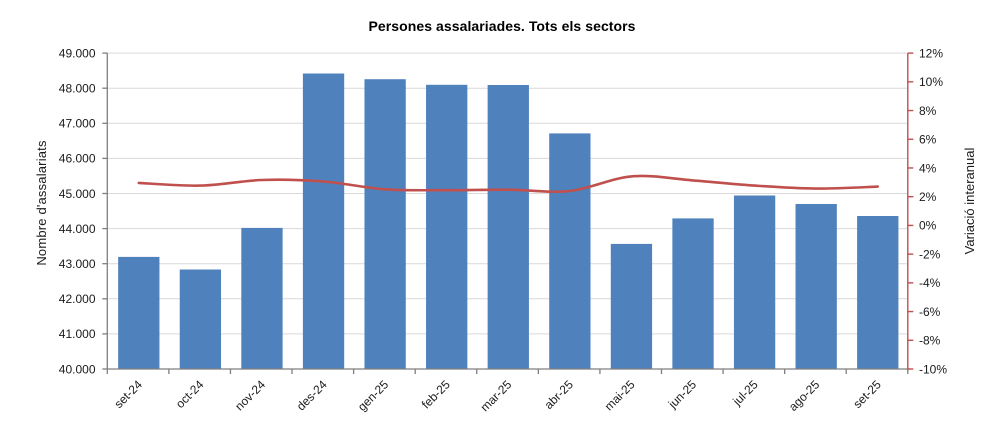 The width and height of the screenshot is (1000, 430). Describe the element at coordinates (928, 197) in the screenshot. I see `svg-text: 2%` at that location.